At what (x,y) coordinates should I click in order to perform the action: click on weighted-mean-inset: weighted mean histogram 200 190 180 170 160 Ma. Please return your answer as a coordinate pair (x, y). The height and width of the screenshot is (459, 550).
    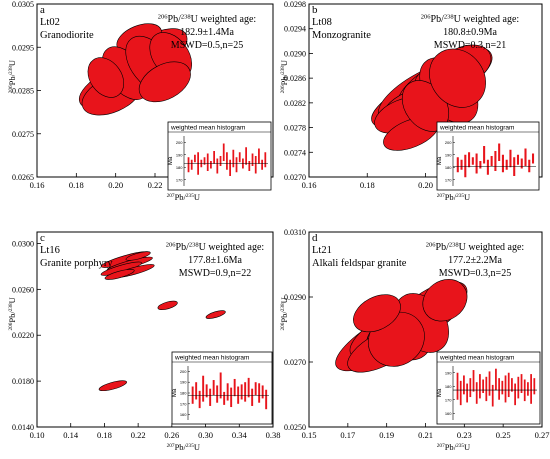
    Looking at the image, I should click on (222, 388).